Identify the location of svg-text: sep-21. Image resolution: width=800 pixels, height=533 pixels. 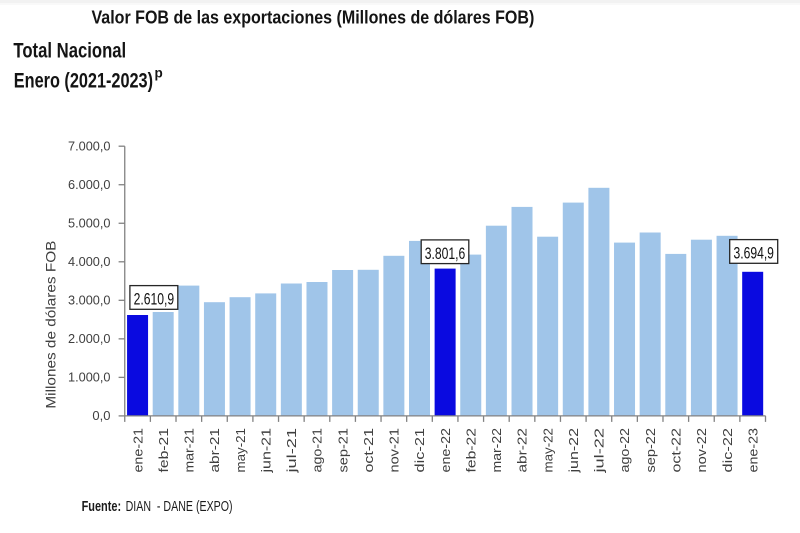
(342, 450).